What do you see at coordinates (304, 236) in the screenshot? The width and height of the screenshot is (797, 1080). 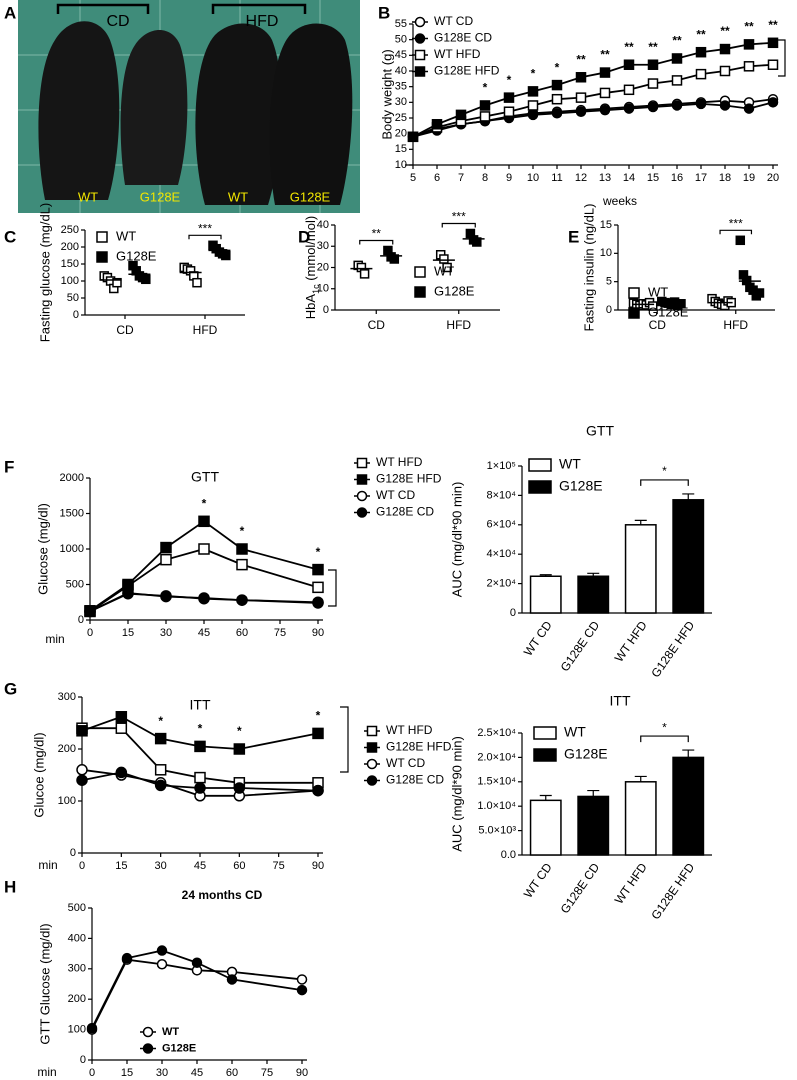 I see `panel-letter: D` at bounding box center [304, 236].